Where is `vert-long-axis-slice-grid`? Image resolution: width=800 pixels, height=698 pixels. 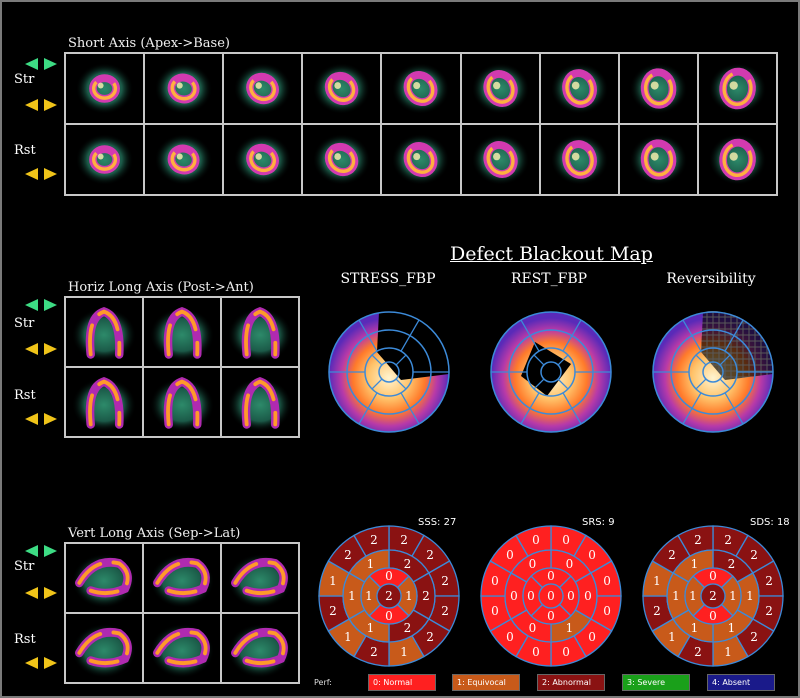
vert-long-axis-slice-grid is located at coordinates (182, 613).